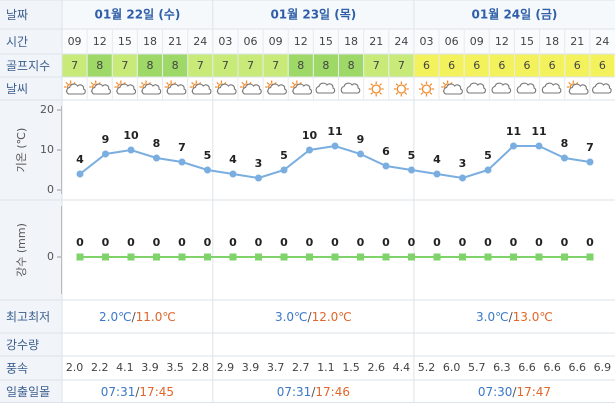 This screenshot has height=403, width=615. Describe the element at coordinates (21, 250) in the screenshot. I see `axis-label: 강수 (mm)` at that location.